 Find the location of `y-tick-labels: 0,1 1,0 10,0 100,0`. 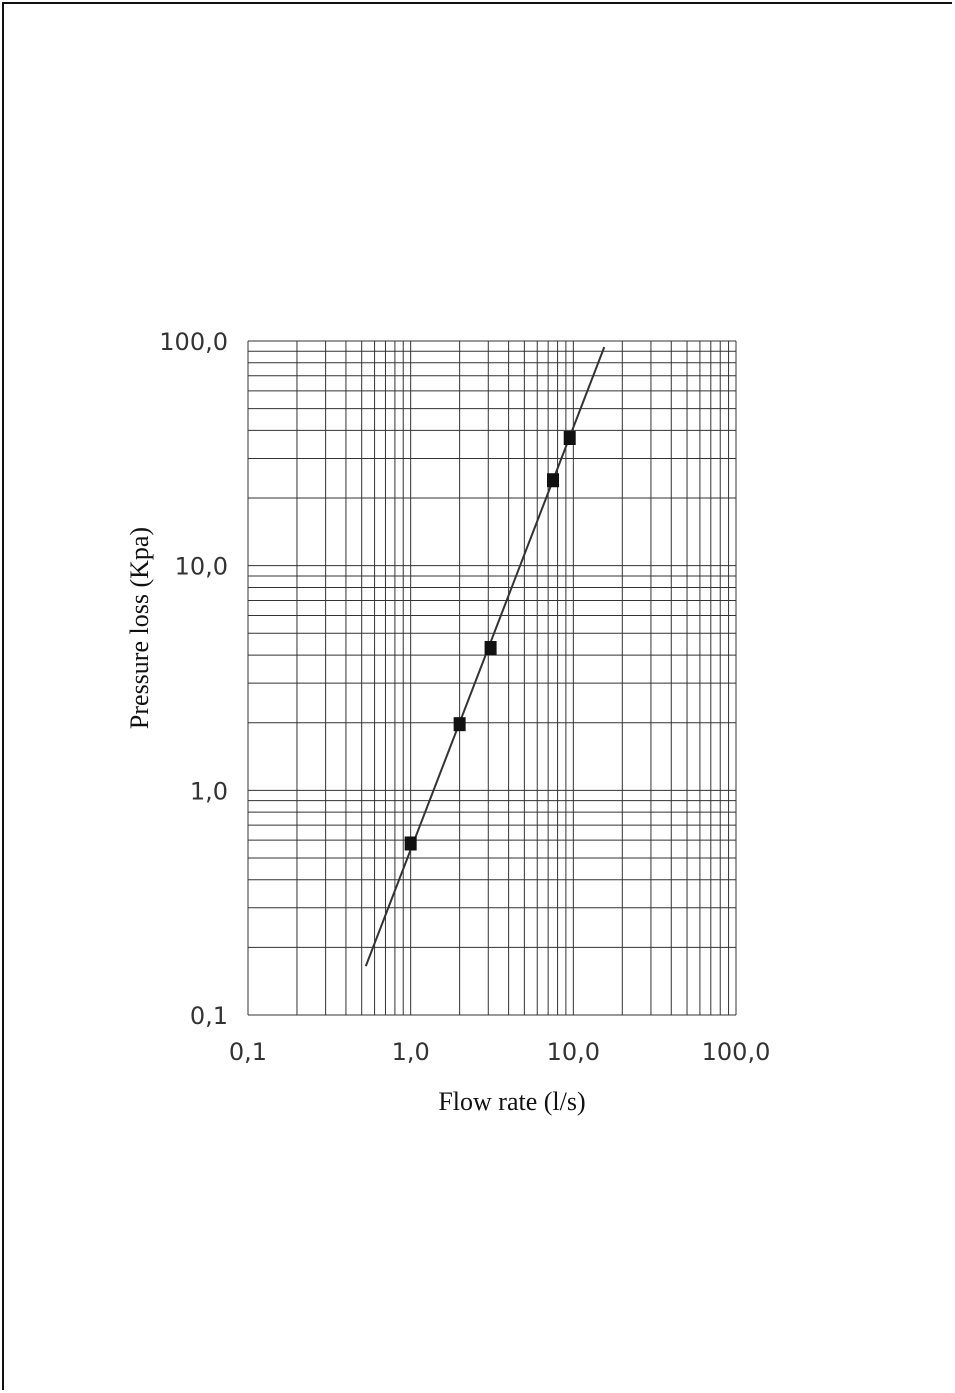

y-tick-labels: 0,1 1,0 10,0 100,0 is located at coordinates (193, 679).